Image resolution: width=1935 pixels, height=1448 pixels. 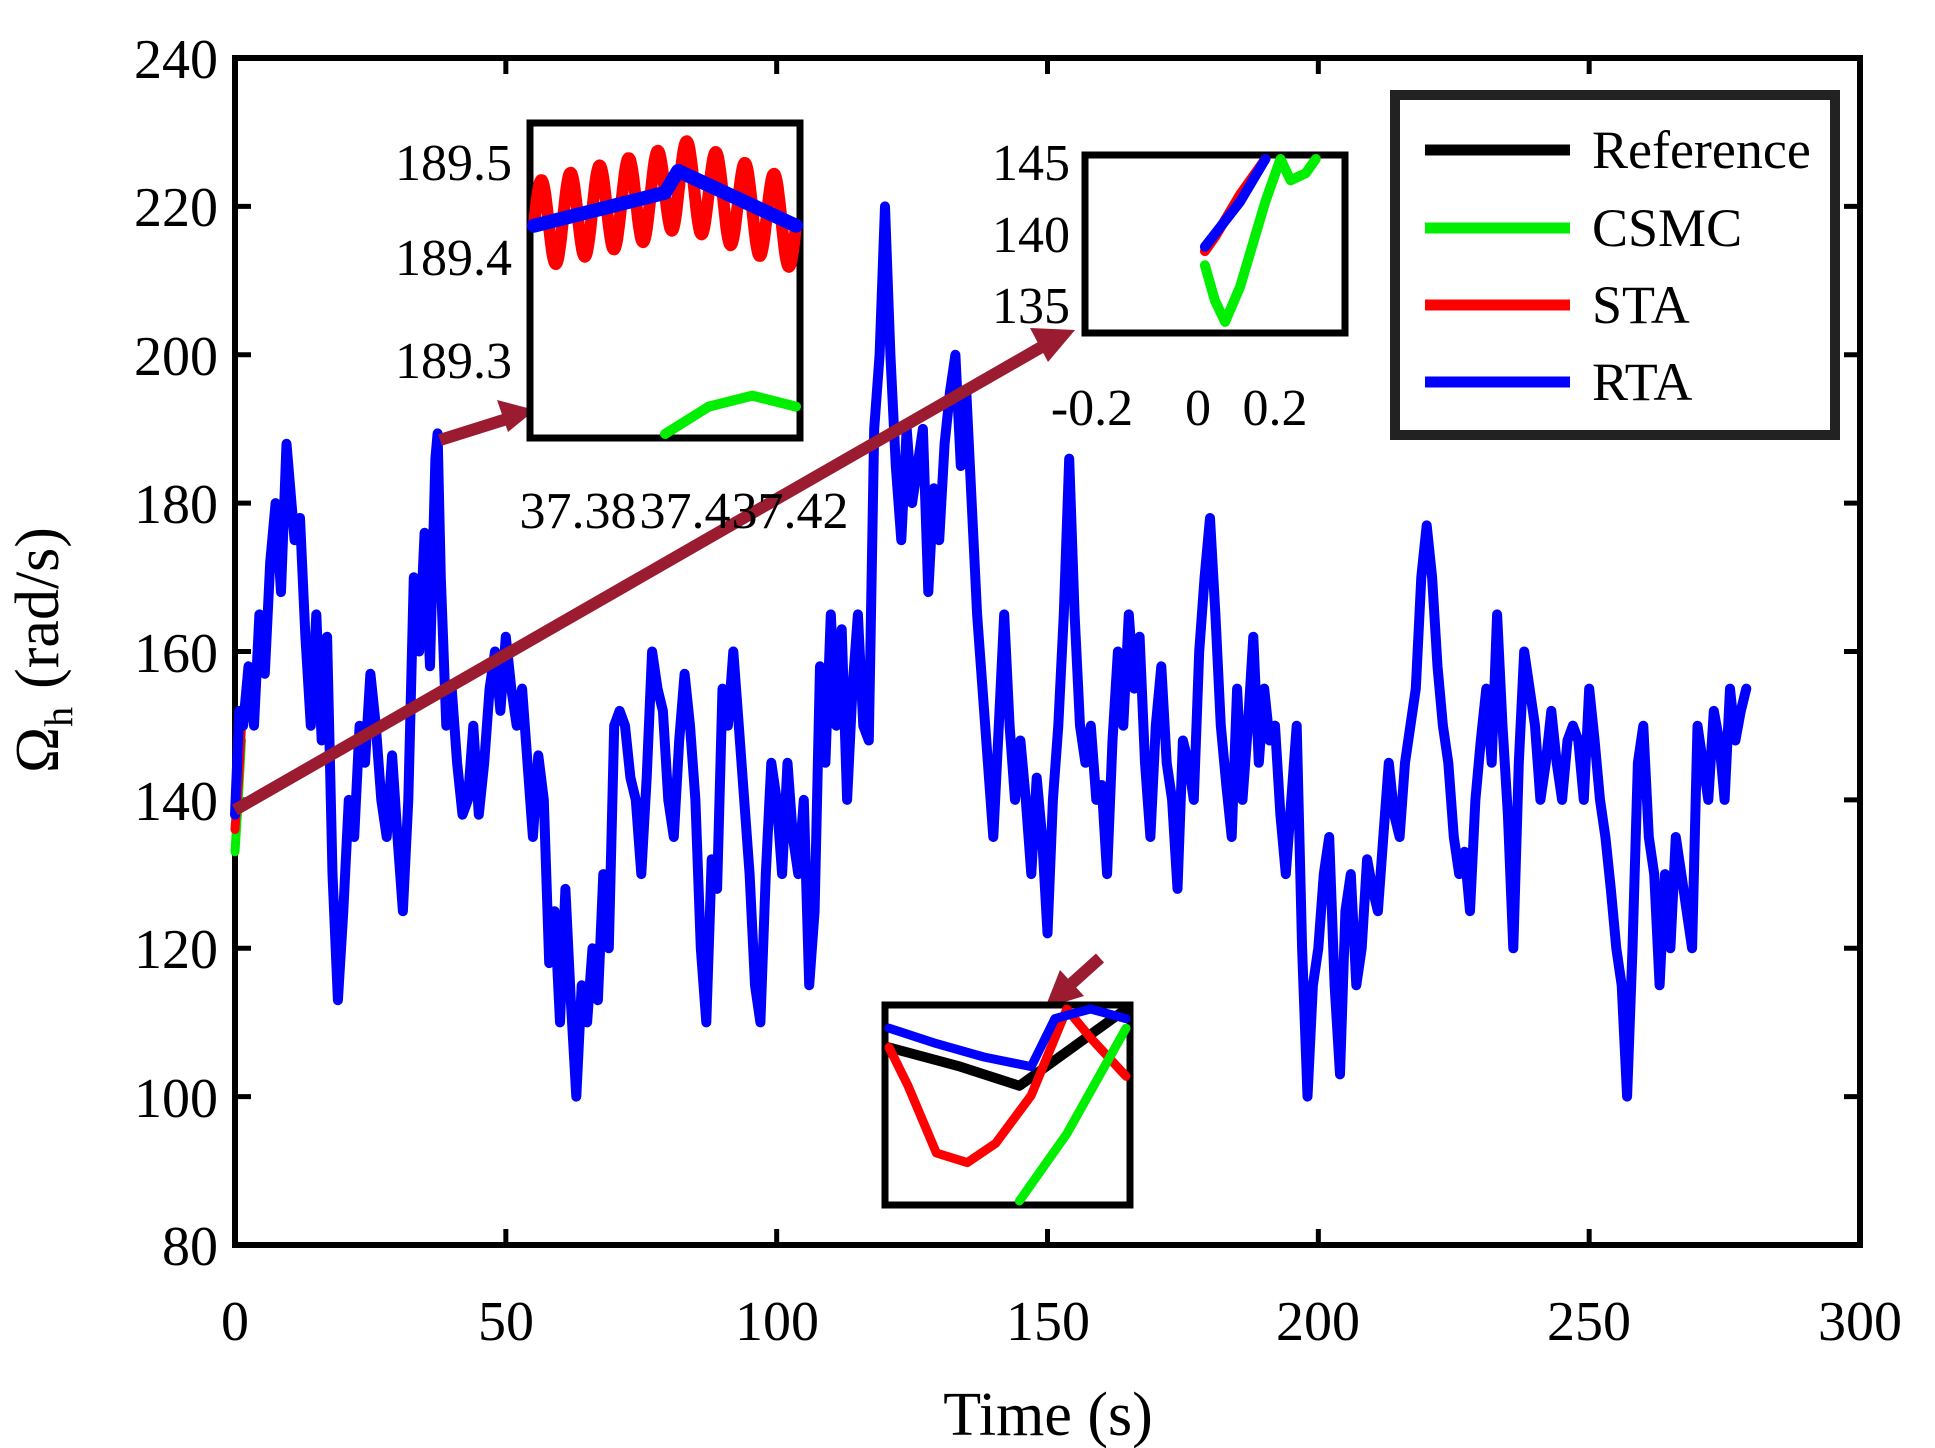 I want to click on inset-1-y-tick-189.5: 189.5, so click(x=453, y=163).